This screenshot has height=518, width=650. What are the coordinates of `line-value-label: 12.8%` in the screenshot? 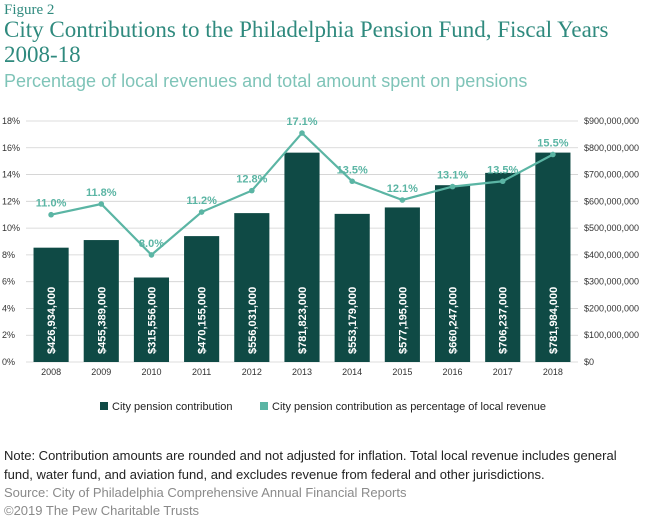 It's located at (251, 180).